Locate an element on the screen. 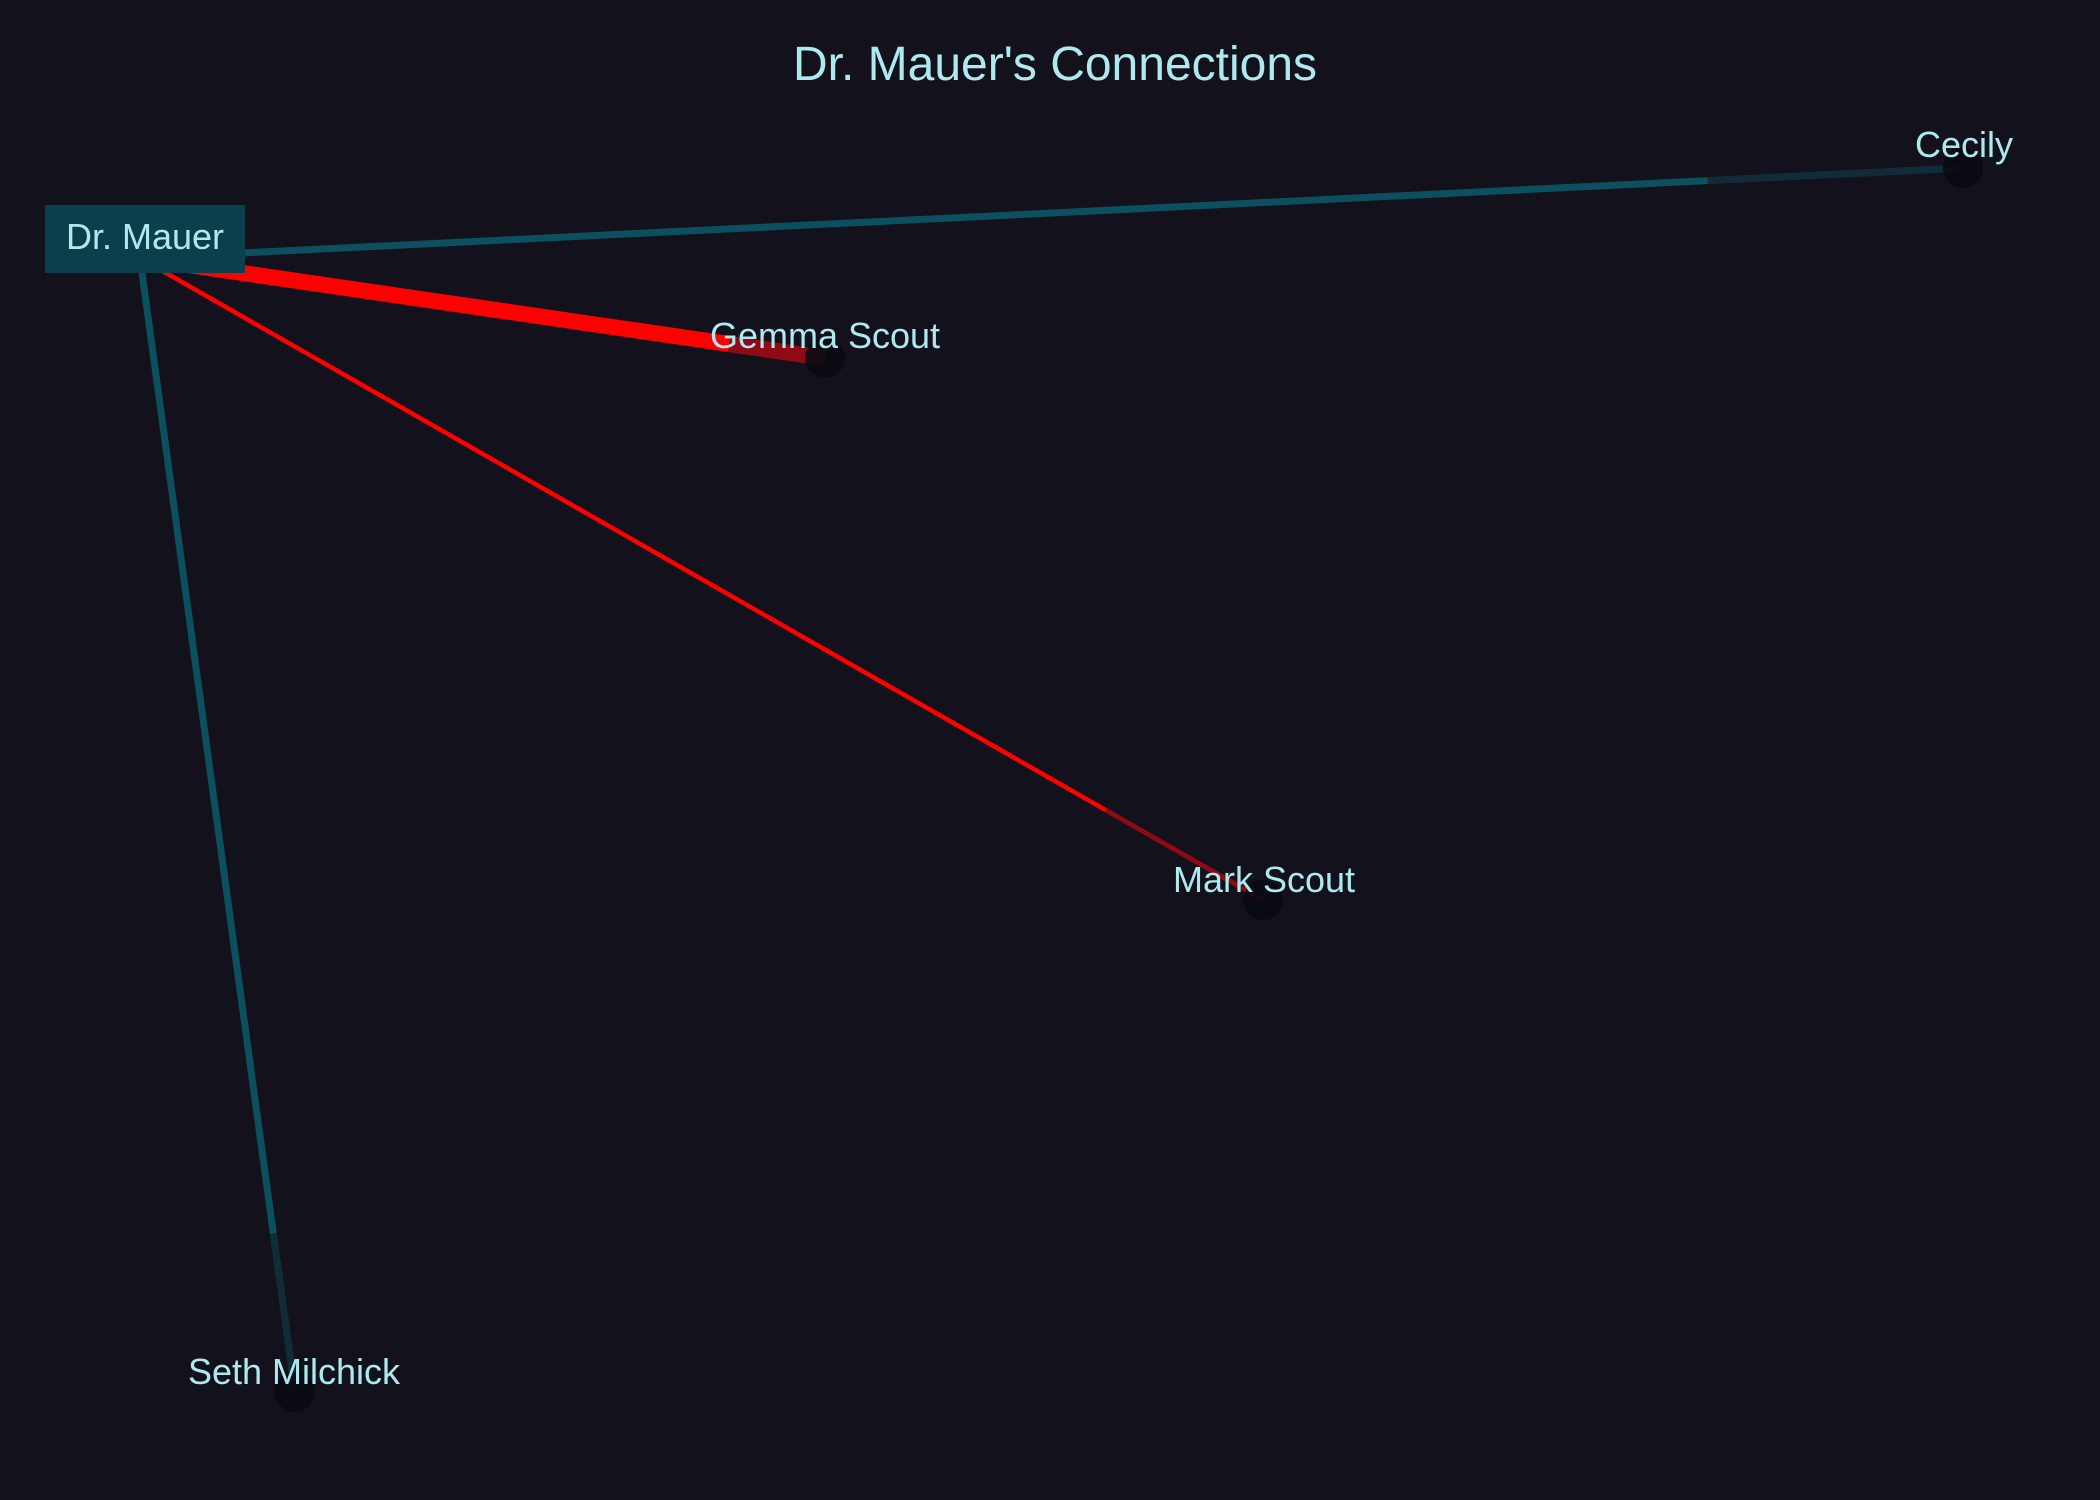  node-label: Mark Scout is located at coordinates (1264, 879).